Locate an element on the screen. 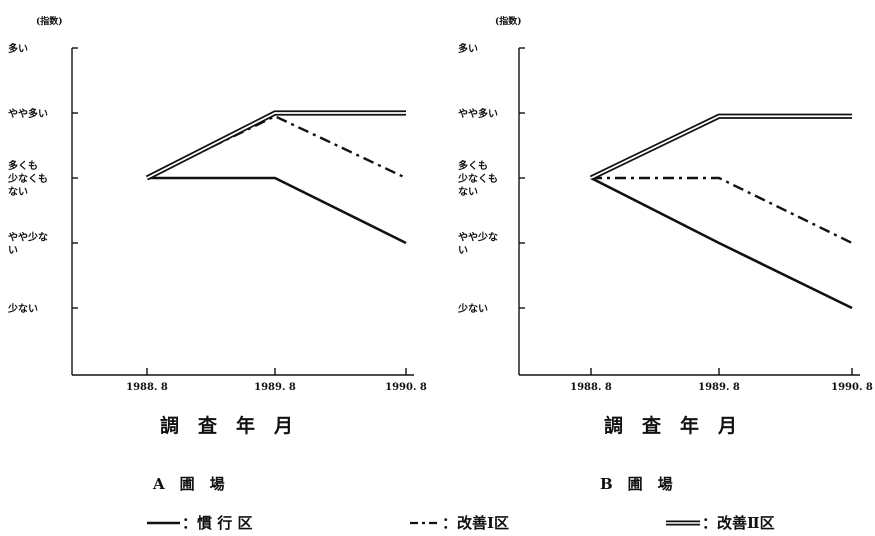 The height and width of the screenshot is (536, 875). legend-item: ：改善Ⅱ区 is located at coordinates (720, 523).